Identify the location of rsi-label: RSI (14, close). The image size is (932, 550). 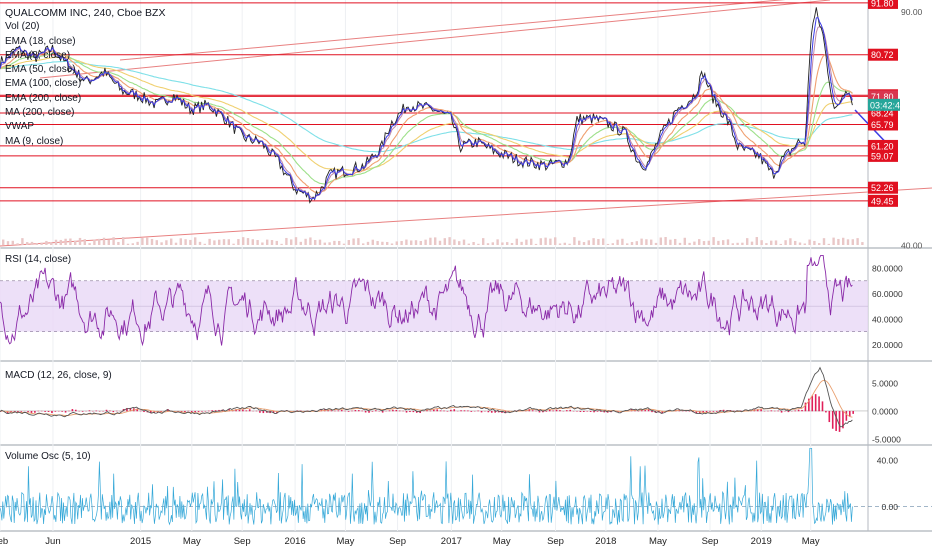
(38, 259).